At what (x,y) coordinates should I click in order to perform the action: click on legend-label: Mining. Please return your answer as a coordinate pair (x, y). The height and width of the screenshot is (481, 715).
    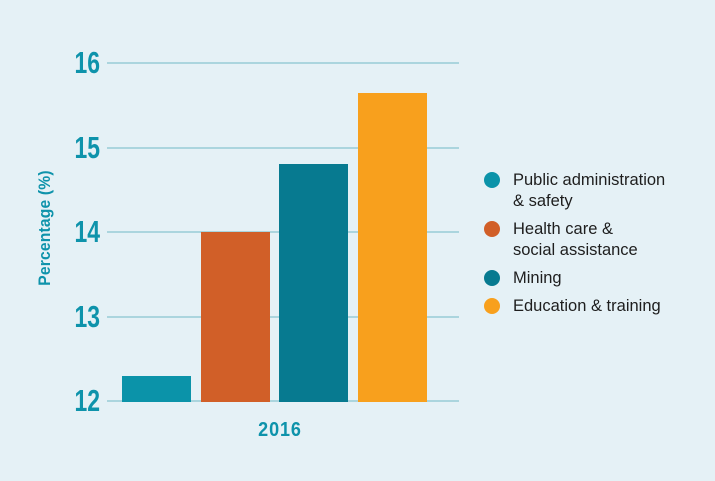
    Looking at the image, I should click on (537, 278).